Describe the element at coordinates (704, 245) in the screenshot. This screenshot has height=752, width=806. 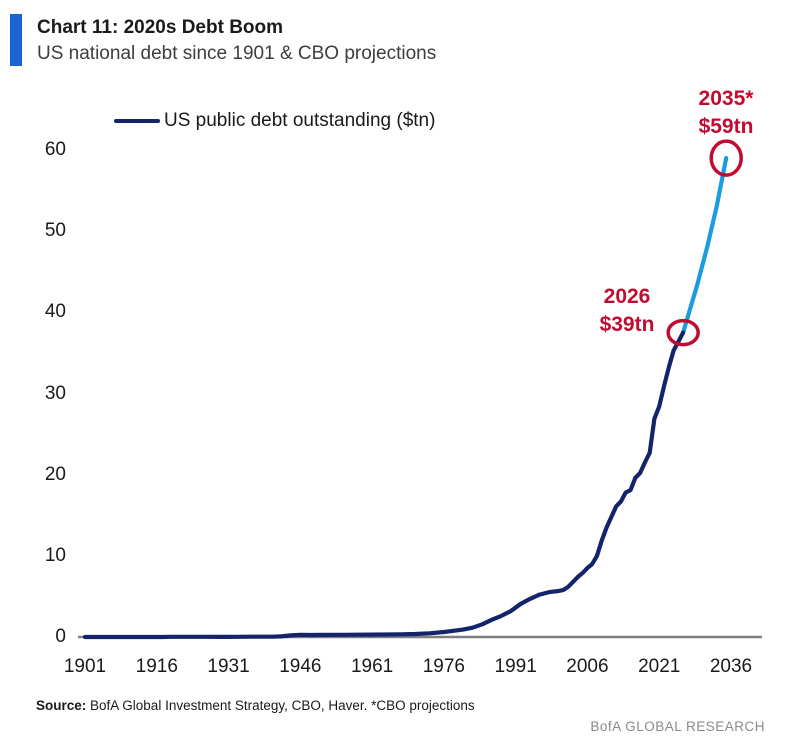
I see `projection-line` at that location.